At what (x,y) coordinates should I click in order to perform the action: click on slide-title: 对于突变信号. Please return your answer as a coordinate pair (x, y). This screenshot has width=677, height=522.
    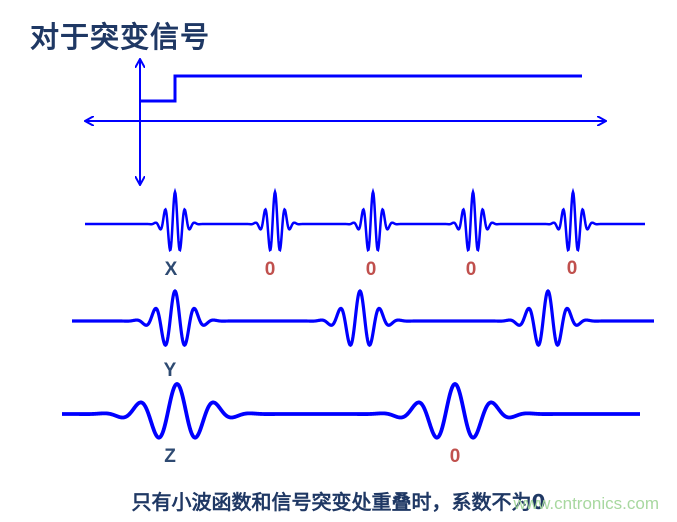
    Looking at the image, I should click on (120, 37).